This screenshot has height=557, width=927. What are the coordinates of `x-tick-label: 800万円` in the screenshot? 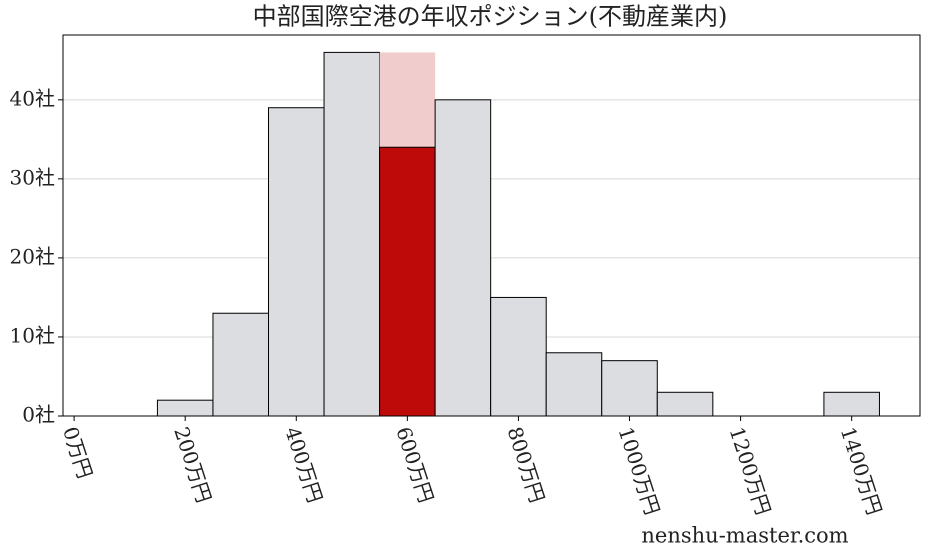 It's located at (525, 465).